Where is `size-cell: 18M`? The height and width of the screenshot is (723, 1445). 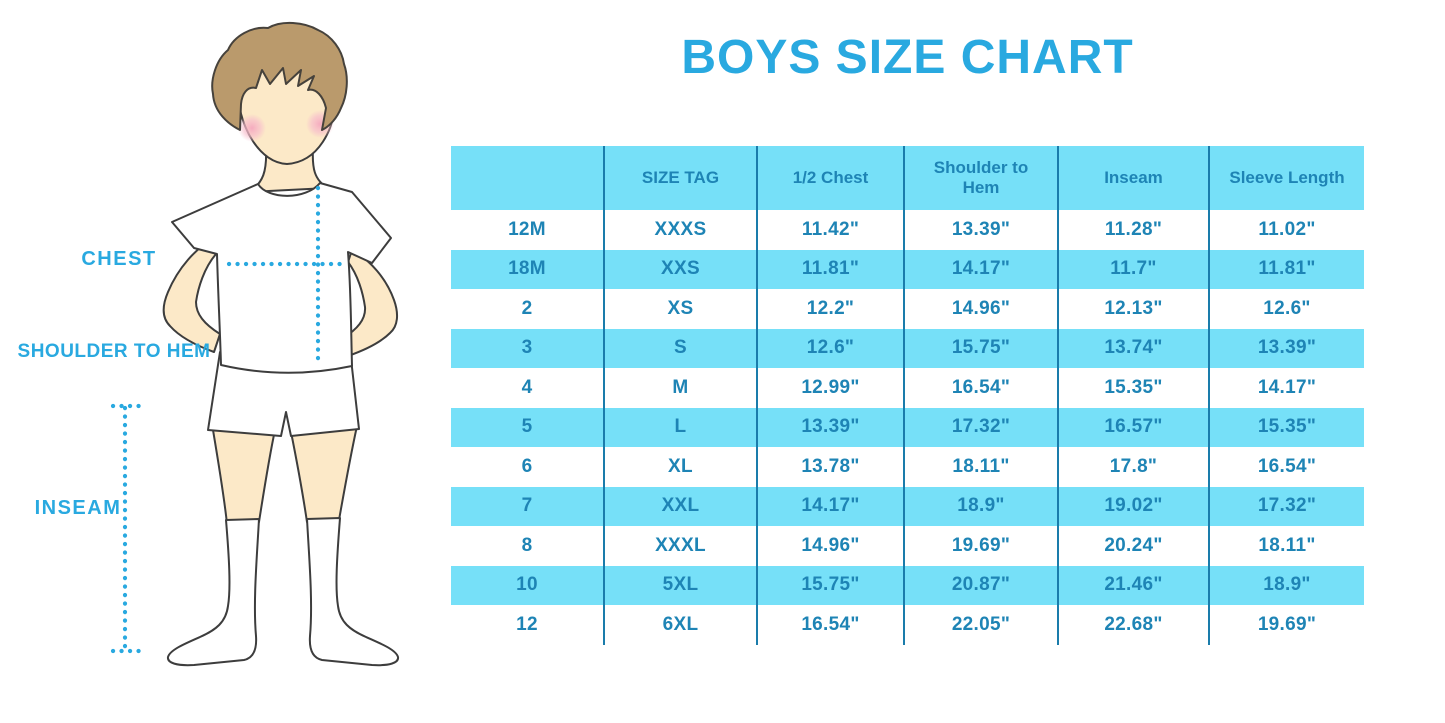
size-cell: 18M is located at coordinates (527, 269).